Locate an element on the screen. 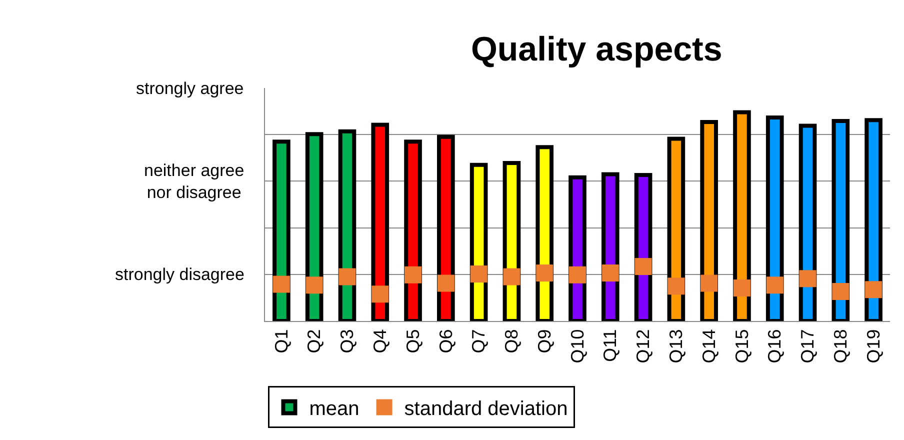  text: strongly disagree is located at coordinates (179, 274).